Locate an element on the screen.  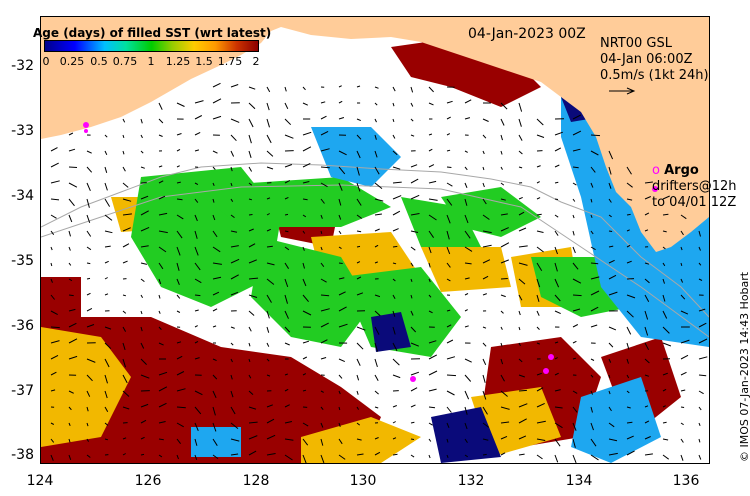
scale-arrow-icon is located at coordinates (622, 91).